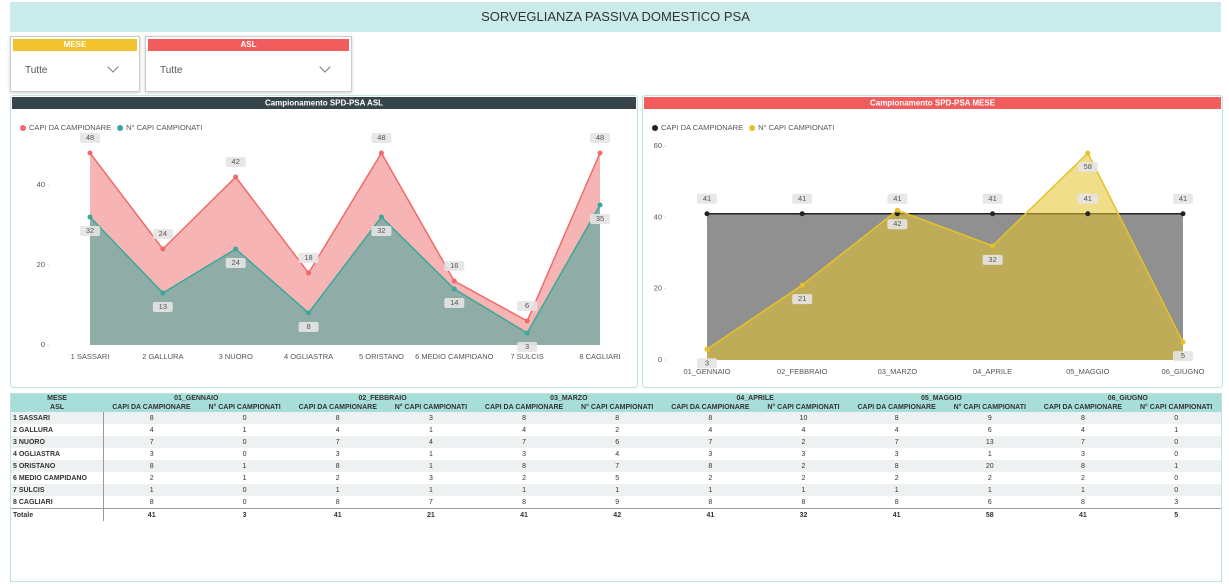 The height and width of the screenshot is (584, 1229). I want to click on data-label: 32, so click(90, 230).